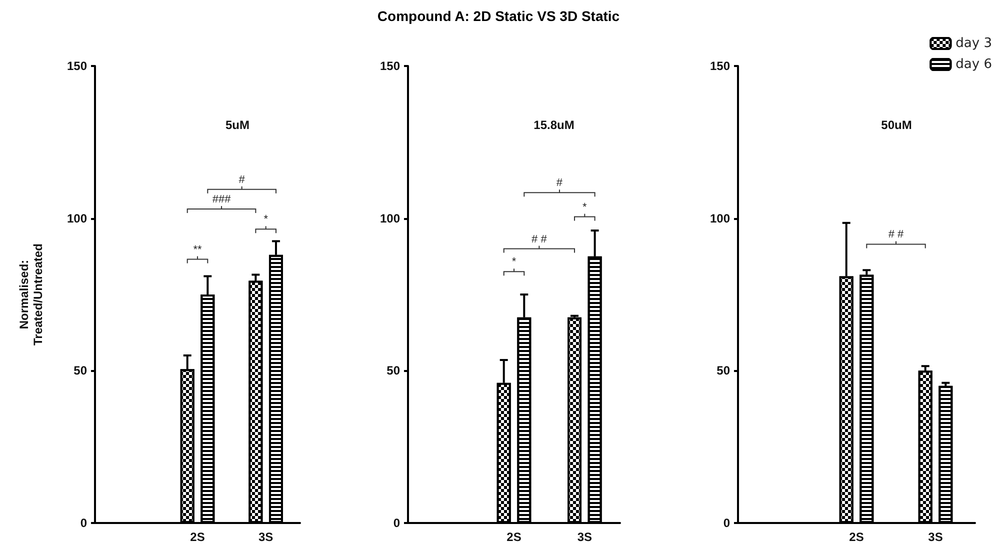 This screenshot has height=553, width=997. I want to click on annotation: ###, so click(222, 200).